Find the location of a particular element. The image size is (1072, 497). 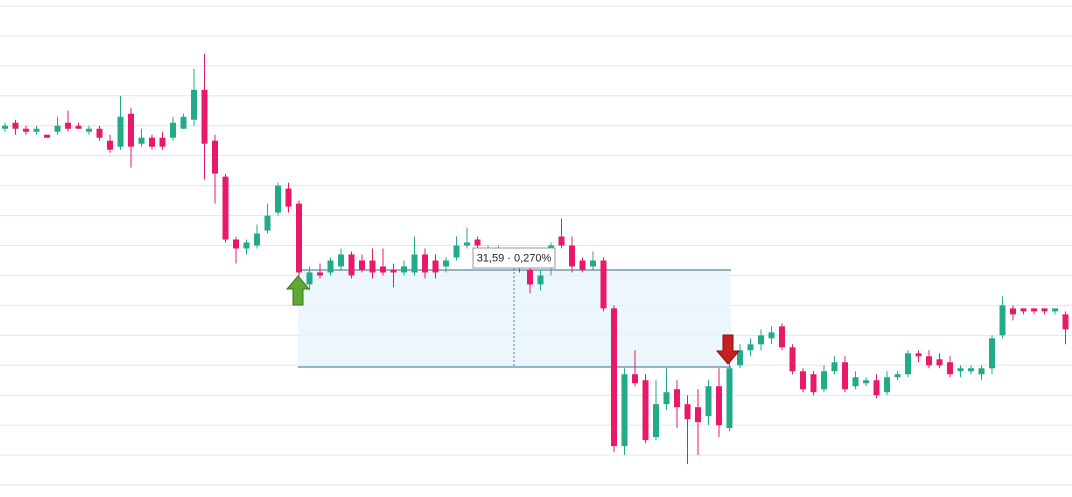

measure-box is located at coordinates (514, 318).